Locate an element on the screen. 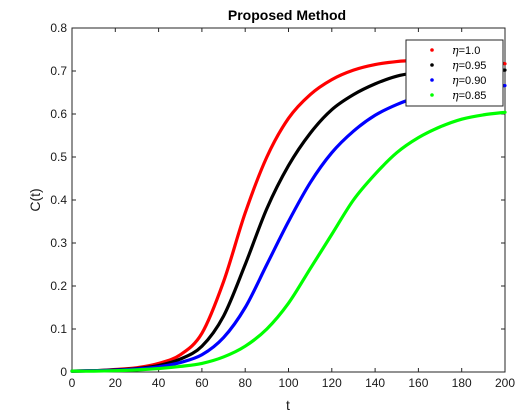 This screenshot has width=532, height=415. x-tick-label: 20 is located at coordinates (116, 383).